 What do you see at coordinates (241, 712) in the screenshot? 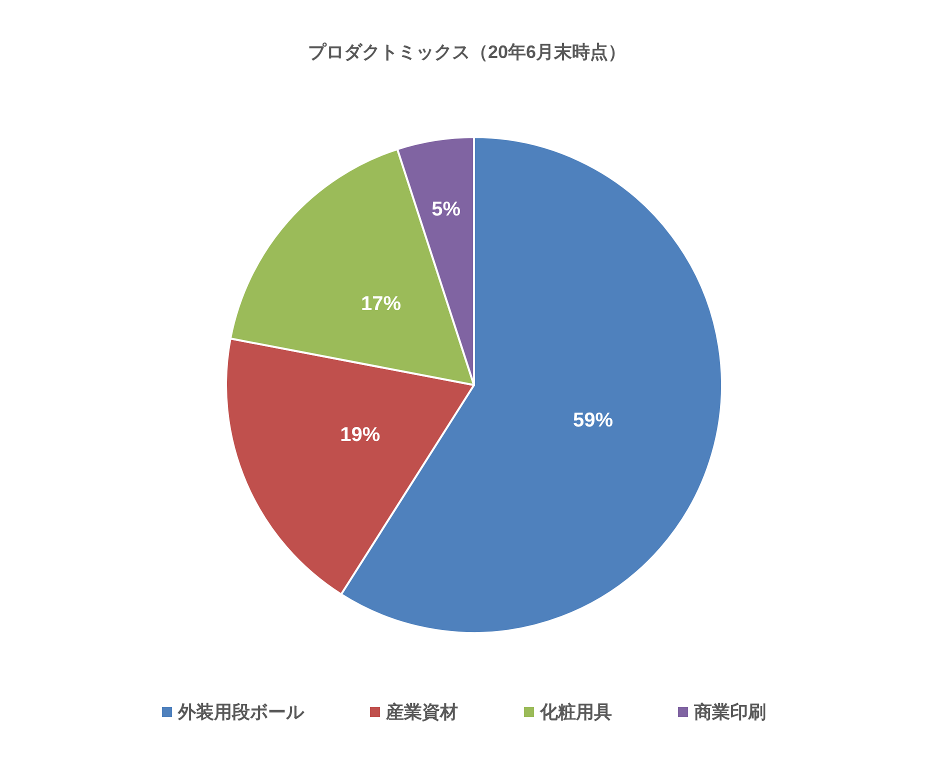
I see `legend-label: 外装用段ボール` at bounding box center [241, 712].